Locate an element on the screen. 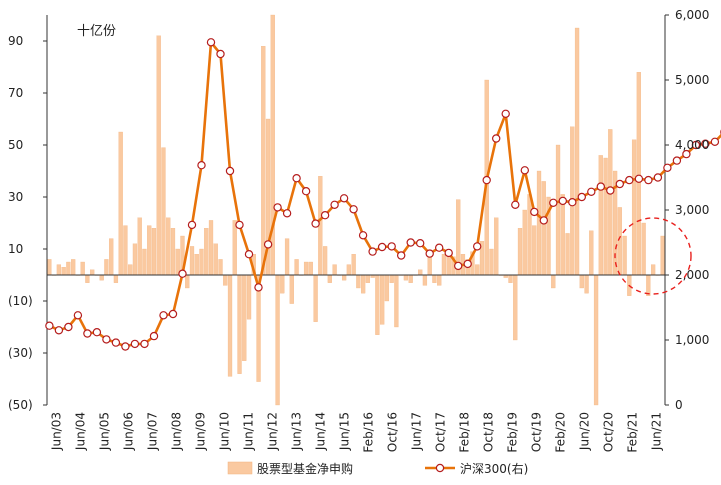 Image resolution: width=721 pixels, height=485 pixels. left-tick-label: 30 is located at coordinates (15, 197).